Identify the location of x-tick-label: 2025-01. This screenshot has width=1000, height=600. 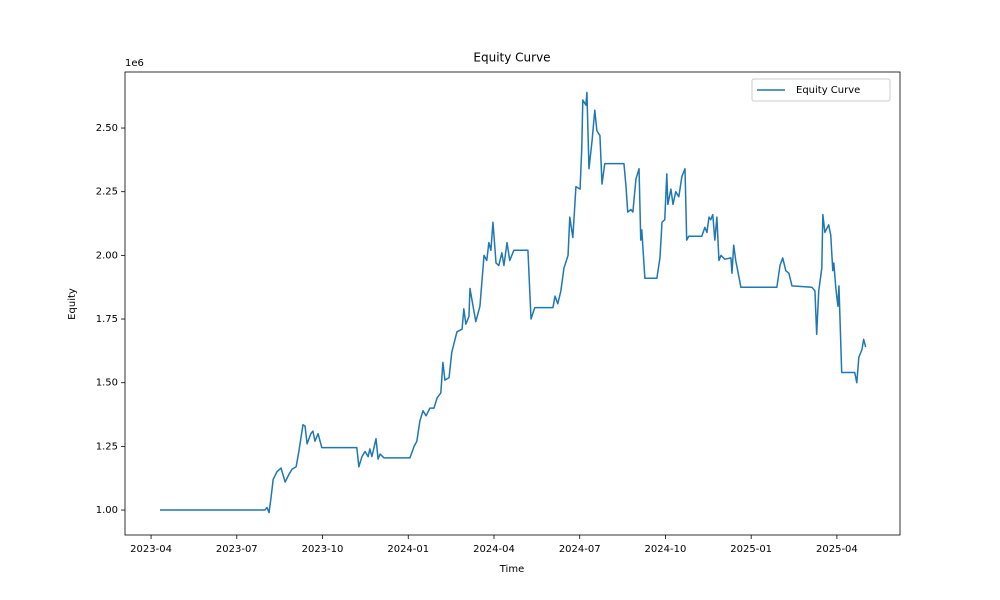
(751, 549).